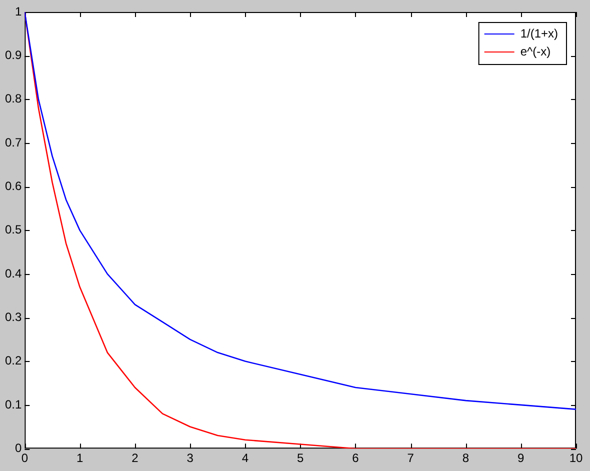  I want to click on x-tick-label: 10, so click(576, 458).